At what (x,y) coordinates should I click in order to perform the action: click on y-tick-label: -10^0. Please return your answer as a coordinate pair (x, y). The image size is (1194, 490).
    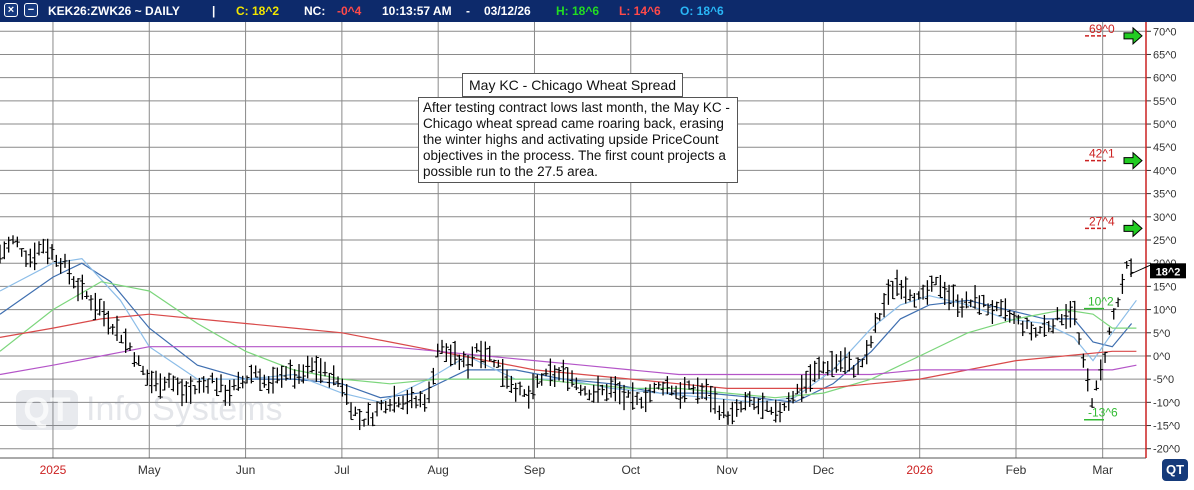
    Looking at the image, I should click on (1166, 403).